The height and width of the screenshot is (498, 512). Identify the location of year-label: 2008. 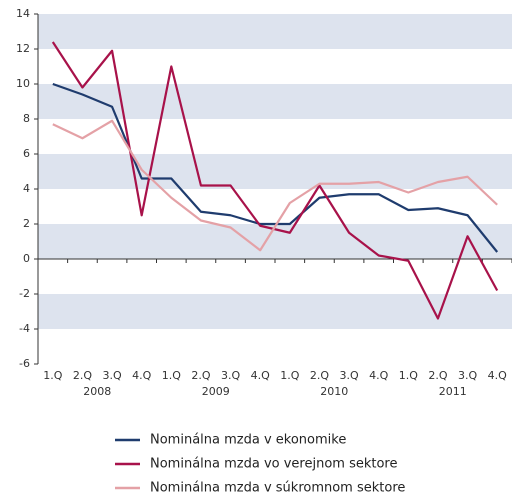
(97, 391).